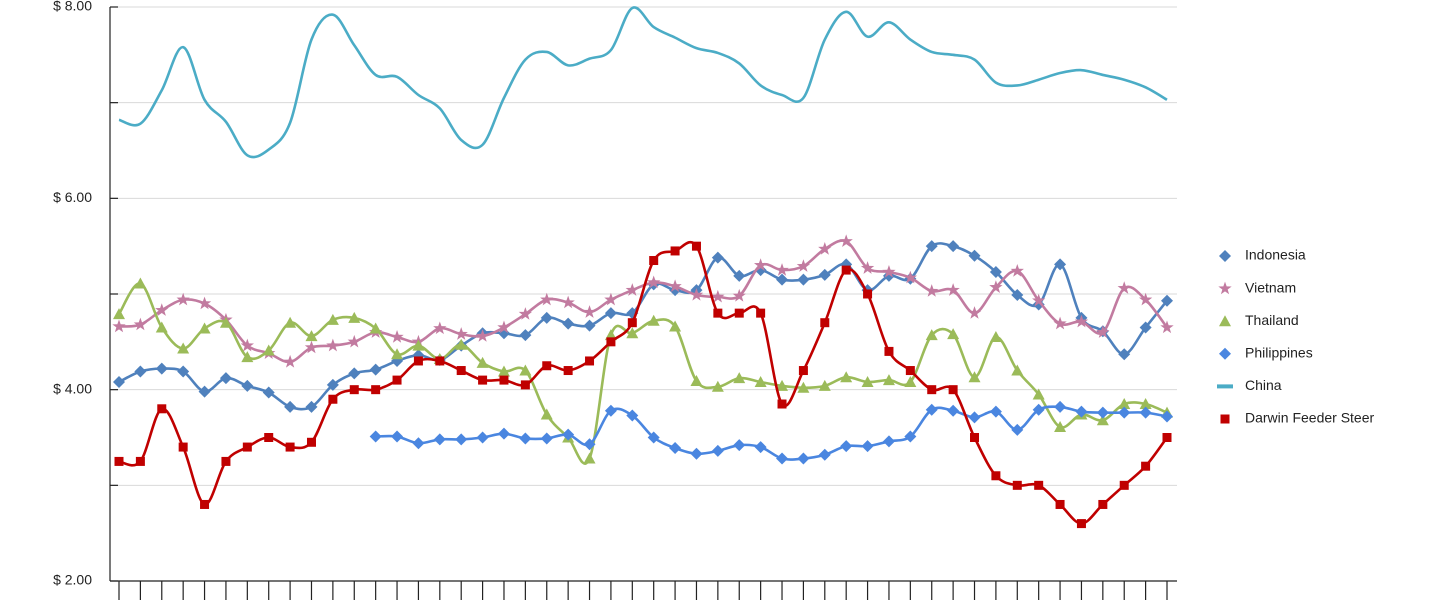 This screenshot has height=600, width=1440. I want to click on y-tick-label: $ 4.00, so click(72, 388).